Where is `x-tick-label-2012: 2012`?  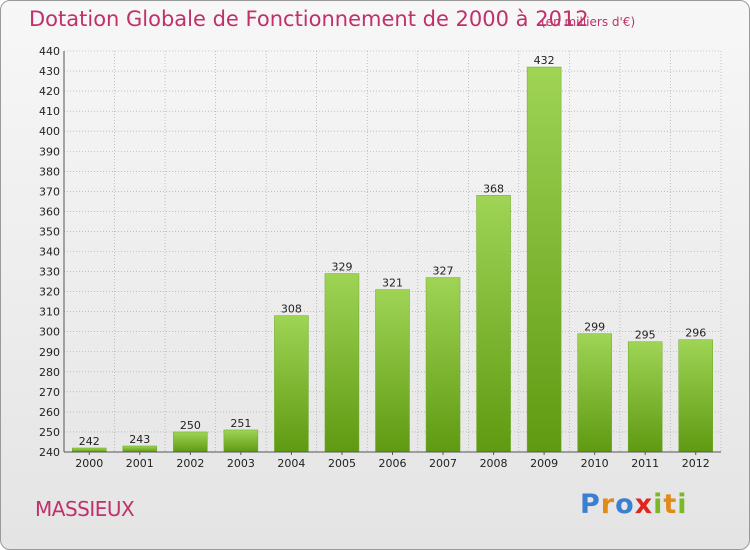 x-tick-label-2012: 2012 is located at coordinates (696, 463).